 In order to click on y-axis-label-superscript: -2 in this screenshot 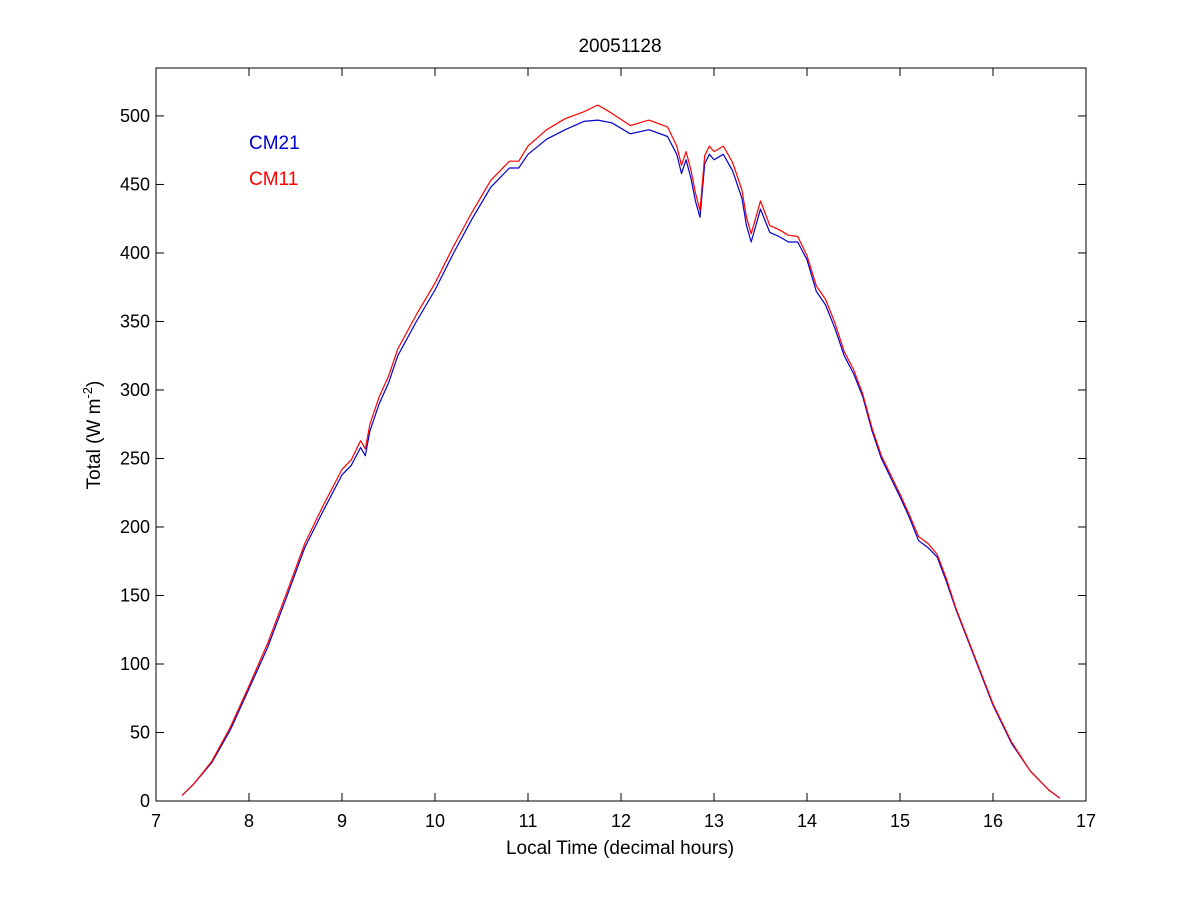, I will do `click(87, 393)`.